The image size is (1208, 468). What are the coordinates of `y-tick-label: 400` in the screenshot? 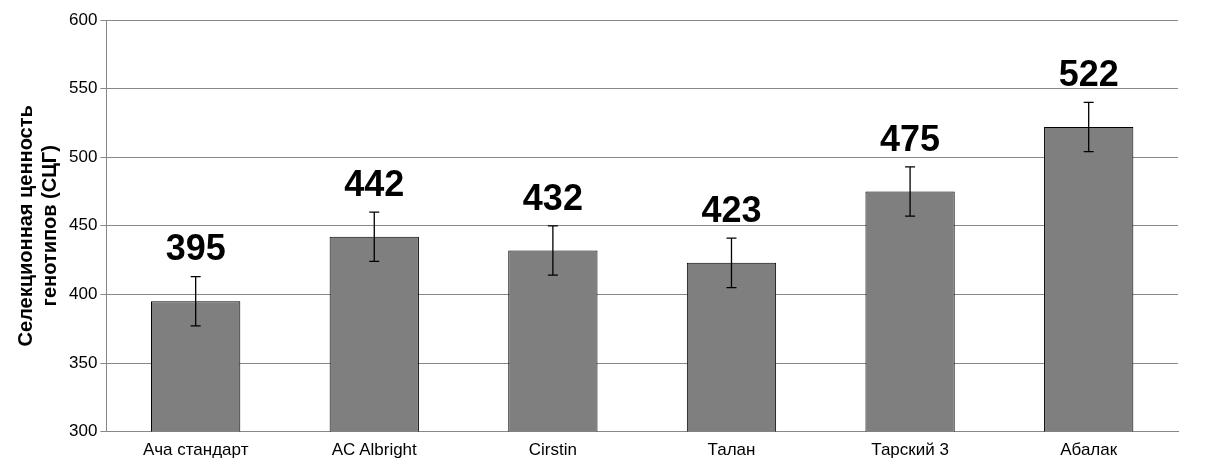 It's located at (83, 294).